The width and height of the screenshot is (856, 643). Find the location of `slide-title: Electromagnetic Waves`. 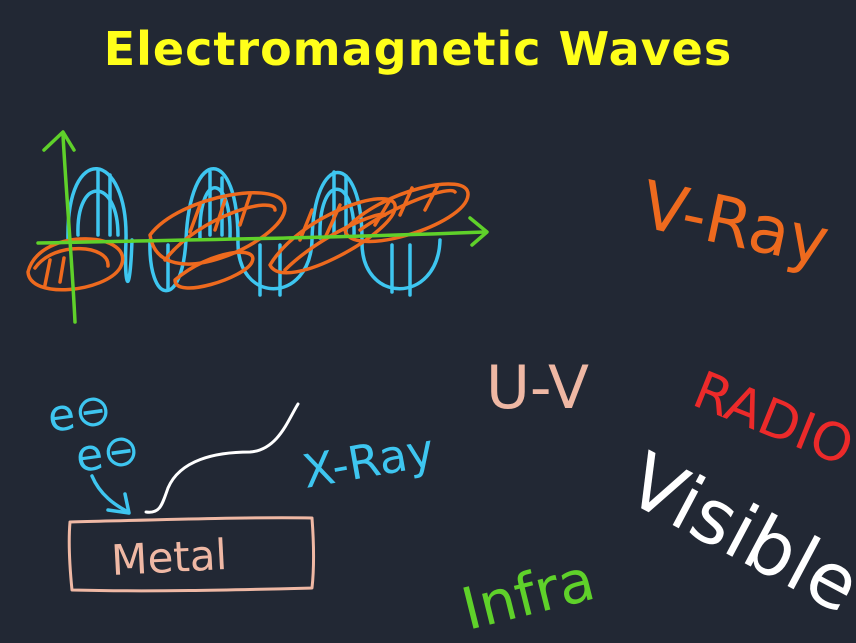

slide-title: Electromagnetic Waves is located at coordinates (418, 49).